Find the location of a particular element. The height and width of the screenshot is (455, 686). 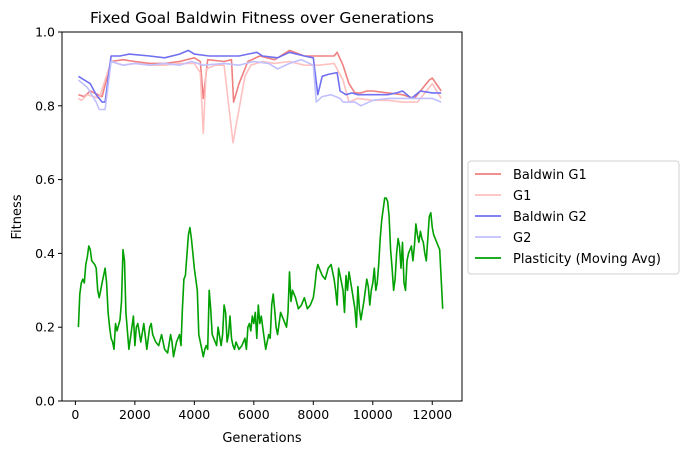

legend-frame is located at coordinates (573, 217).